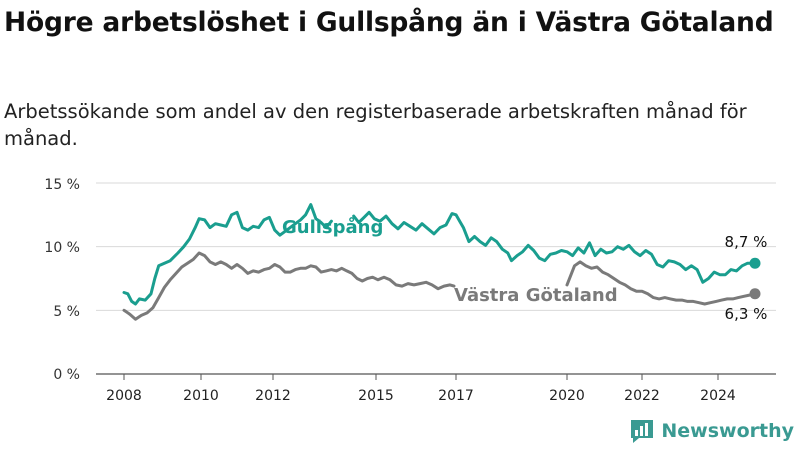 This screenshot has height=450, width=800. What do you see at coordinates (456, 396) in the screenshot?
I see `x-tick-label: 2017` at bounding box center [456, 396].